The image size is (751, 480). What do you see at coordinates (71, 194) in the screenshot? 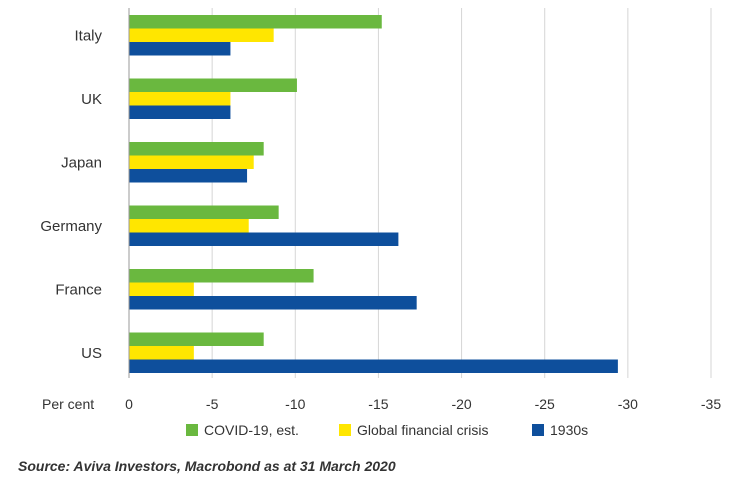
I see `category-labels: Italy UK Japan Germany France US` at bounding box center [71, 194].